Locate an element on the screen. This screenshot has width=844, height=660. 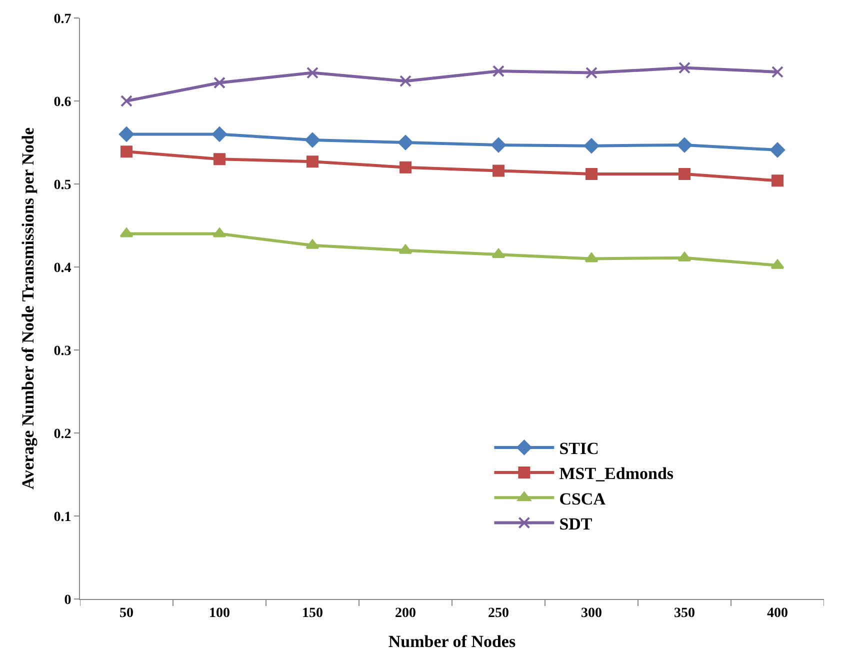
x-tick-label: 150 is located at coordinates (312, 613).